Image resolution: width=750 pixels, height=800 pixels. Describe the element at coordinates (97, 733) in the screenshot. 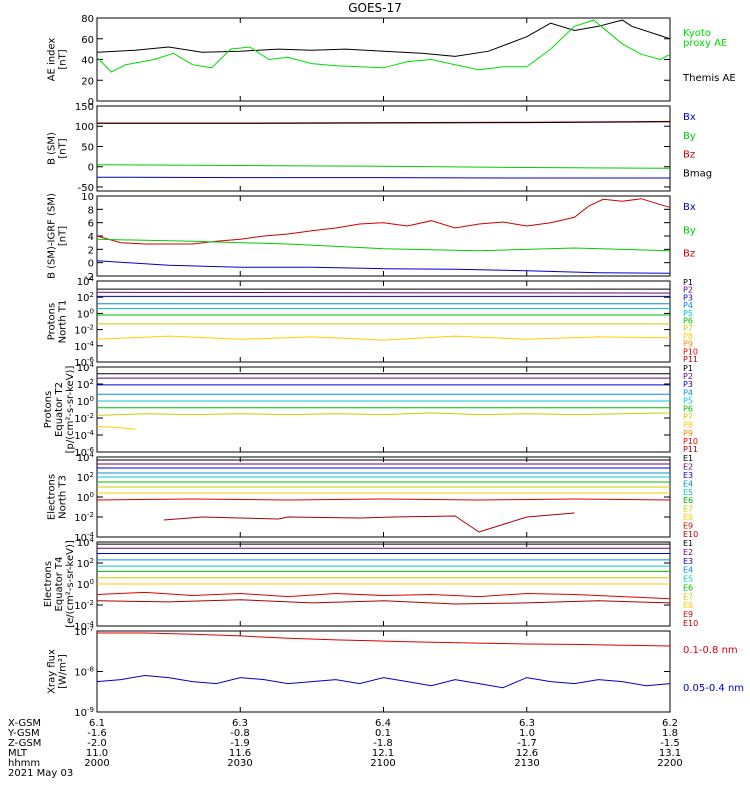

I see `ephemeris-value: -1.6` at that location.